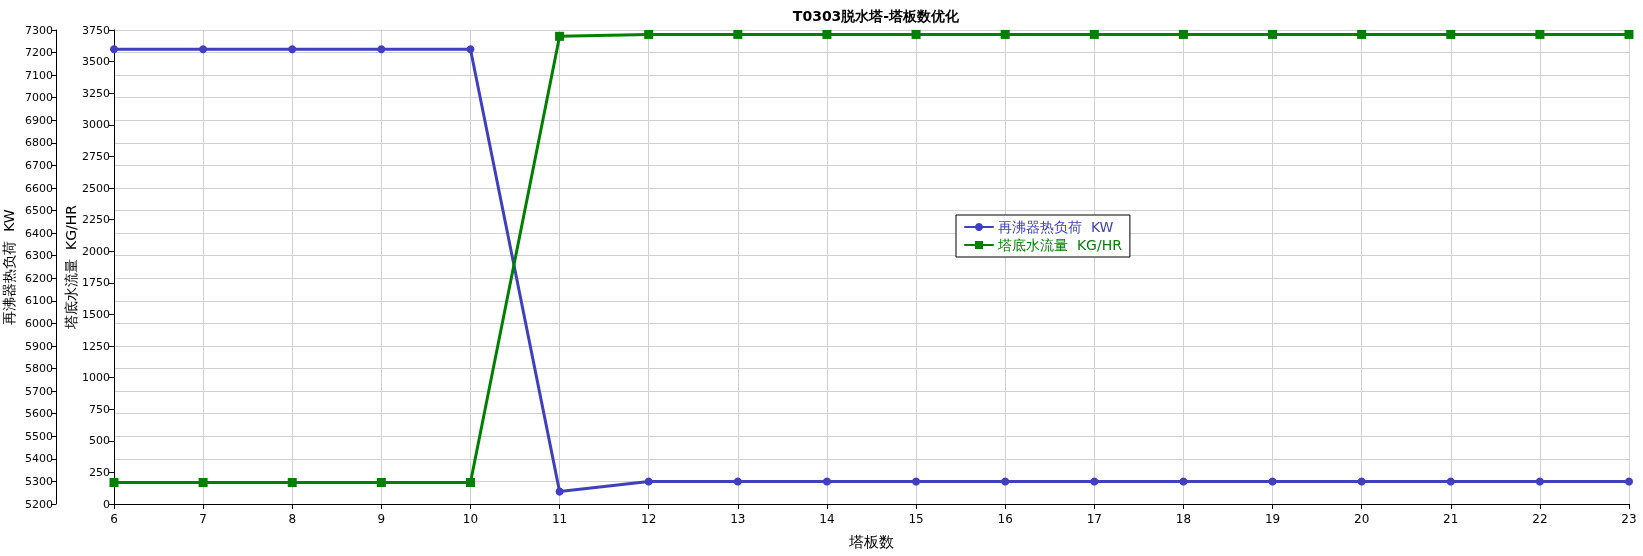 Image resolution: width=1643 pixels, height=556 pixels. Describe the element at coordinates (96, 251) in the screenshot. I see `y2-tick-label: 2000` at that location.